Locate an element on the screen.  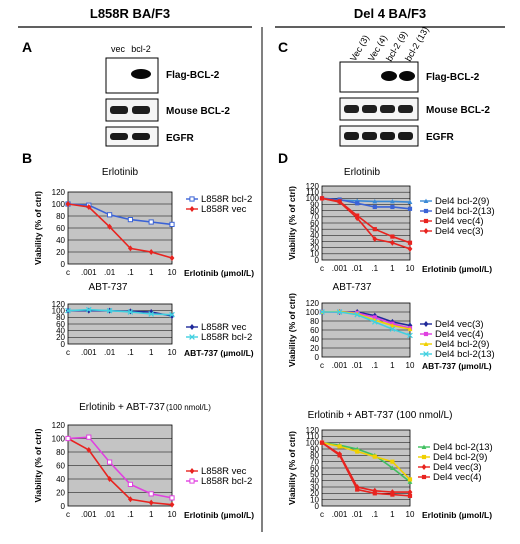
panel-c-blot-label-3: EGFR is located at coordinates (440, 137).